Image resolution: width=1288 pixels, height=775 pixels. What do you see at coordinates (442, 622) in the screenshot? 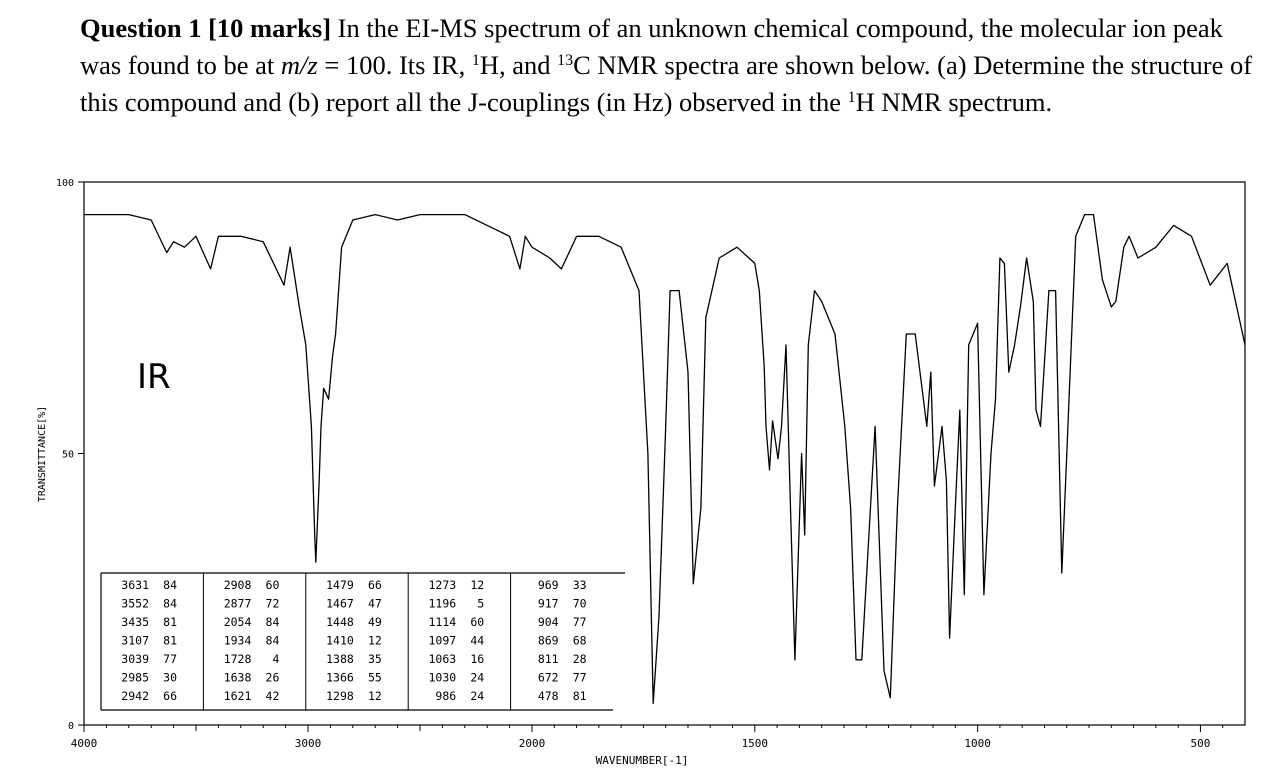
I see `peak-wavenumber: 1114` at bounding box center [442, 622].